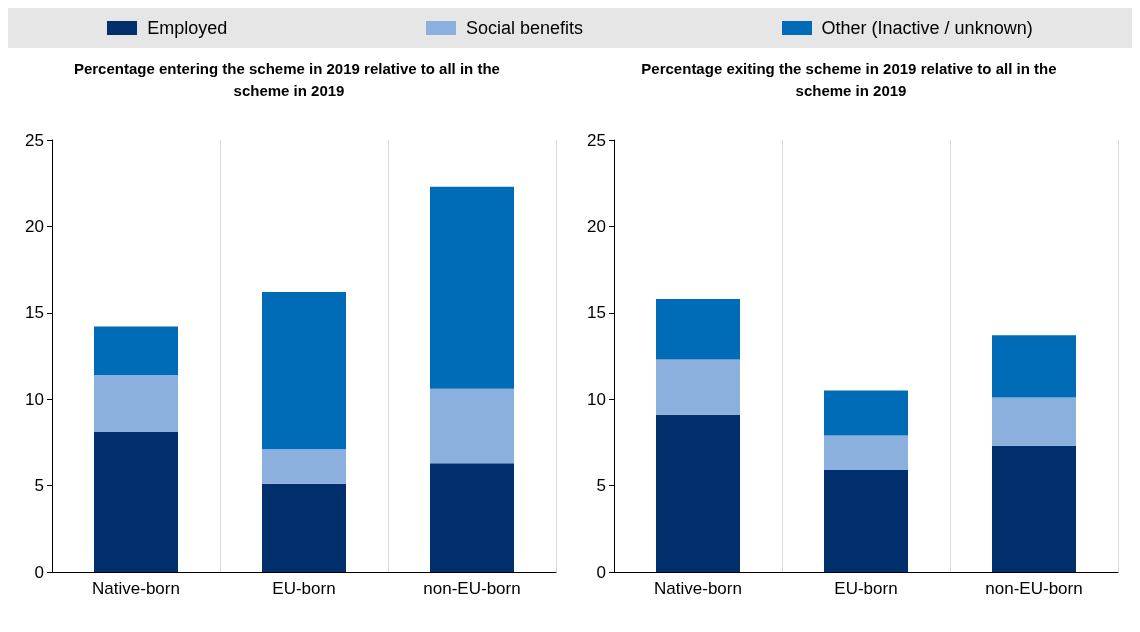  Describe the element at coordinates (851, 79) in the screenshot. I see `chart-title: Percentage exiting the scheme in 2019 relative to all in the scheme in 2019` at that location.